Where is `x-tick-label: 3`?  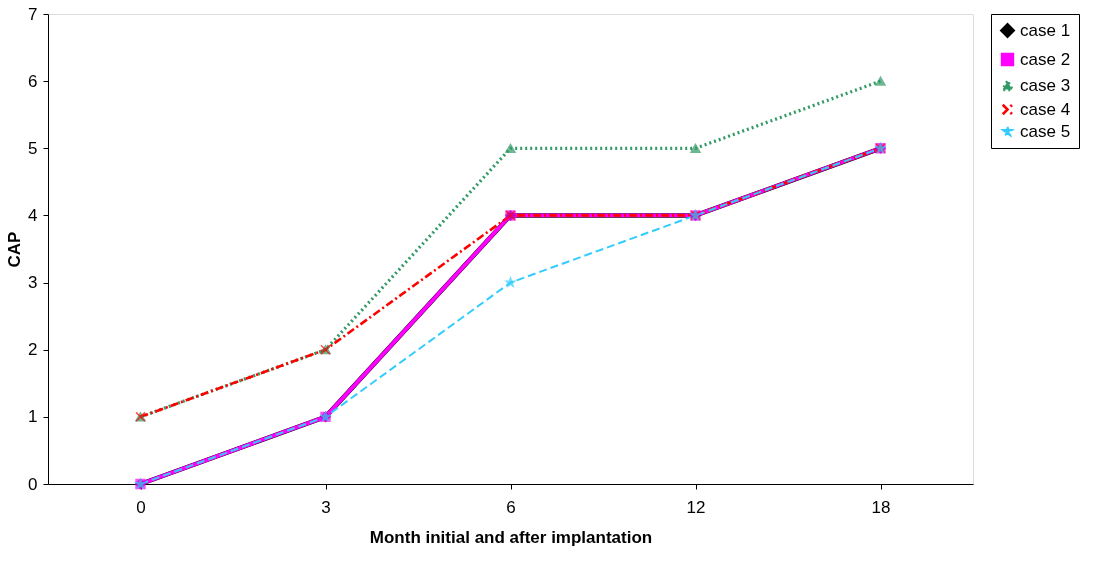 x-tick-label: 3 is located at coordinates (326, 507).